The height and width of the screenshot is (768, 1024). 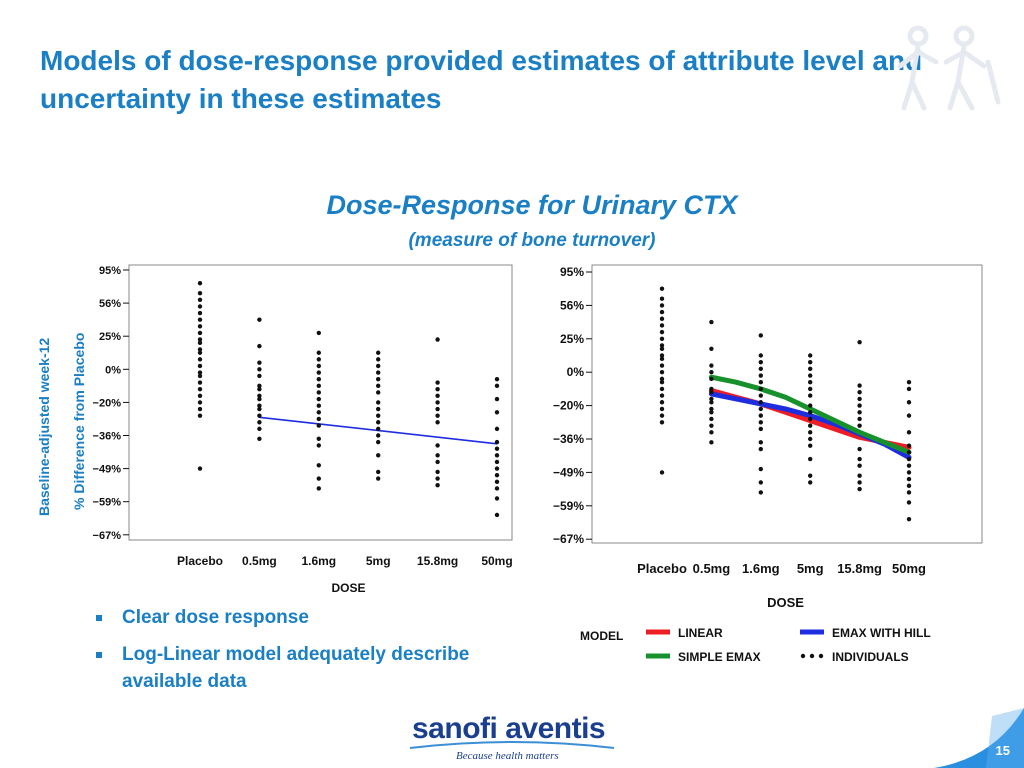 What do you see at coordinates (496, 561) in the screenshot?
I see `x-tick-label: 50mg` at bounding box center [496, 561].